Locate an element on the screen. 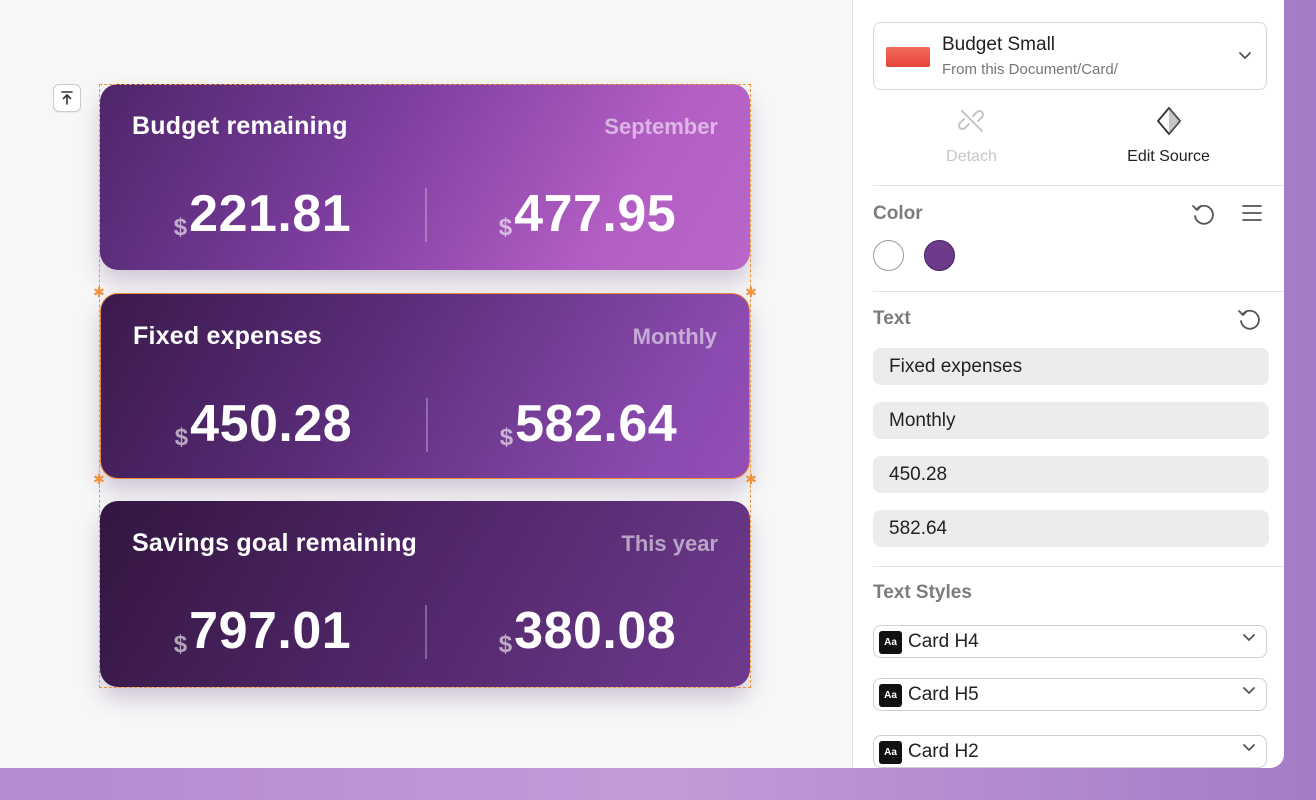  color-swatch-white is located at coordinates (888, 255).